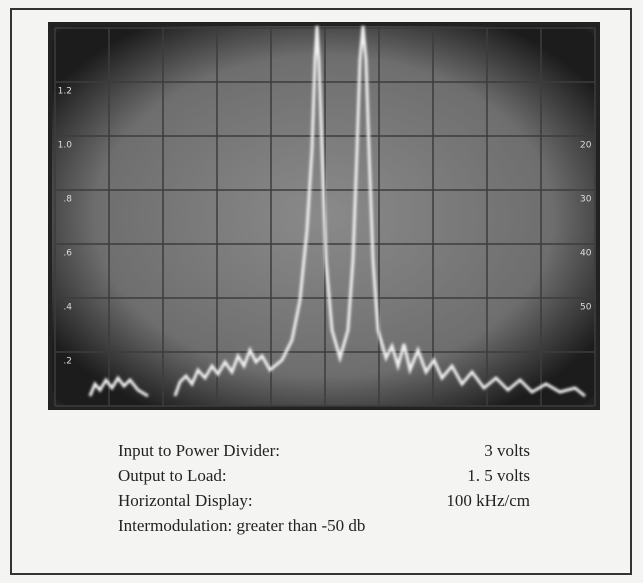 This screenshot has height=583, width=643. What do you see at coordinates (324, 500) in the screenshot?
I see `caption-row: Horizontal Display: 100 kHz/cm` at bounding box center [324, 500].